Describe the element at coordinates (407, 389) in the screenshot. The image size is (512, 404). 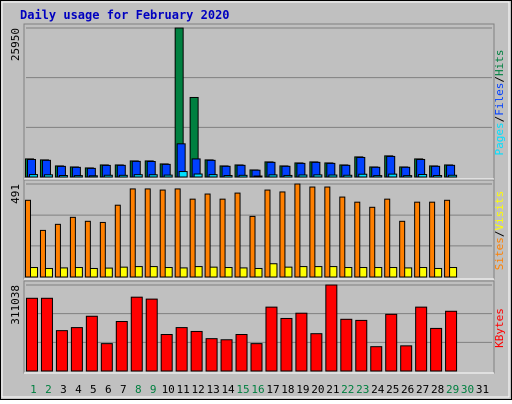
I see `x-tick-label: 26` at that location.